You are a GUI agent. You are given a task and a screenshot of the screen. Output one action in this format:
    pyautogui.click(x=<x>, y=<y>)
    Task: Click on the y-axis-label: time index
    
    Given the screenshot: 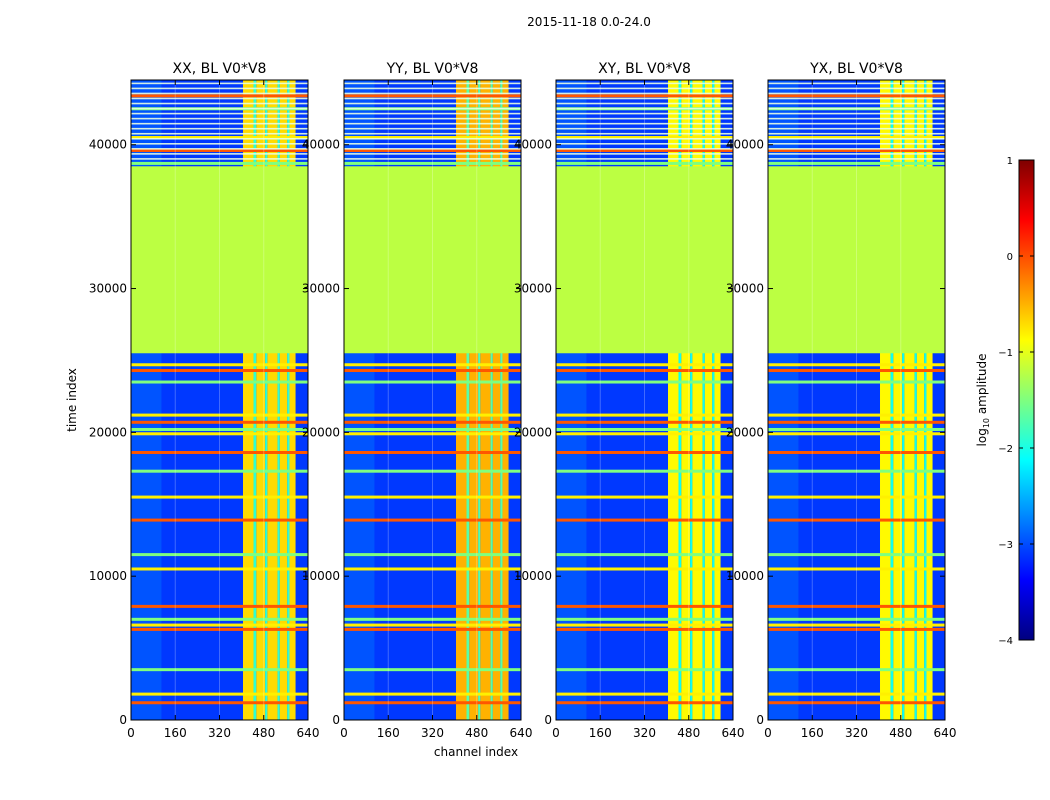 What is the action you would take?
    pyautogui.click(x=72, y=400)
    